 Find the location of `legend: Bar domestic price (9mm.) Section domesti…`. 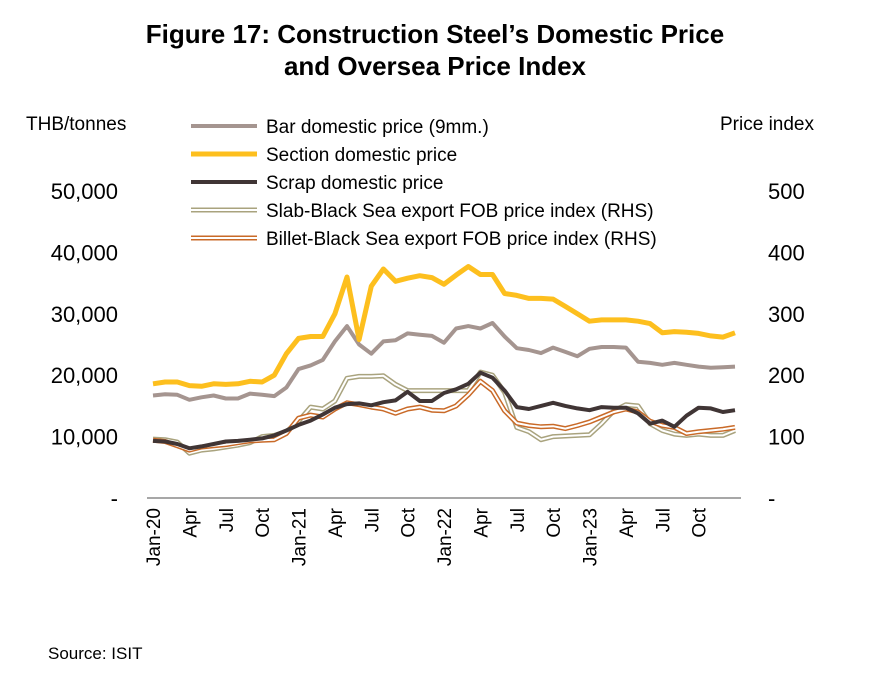

legend: Bar domestic price (9mm.) Section domesti… is located at coordinates (424, 183).